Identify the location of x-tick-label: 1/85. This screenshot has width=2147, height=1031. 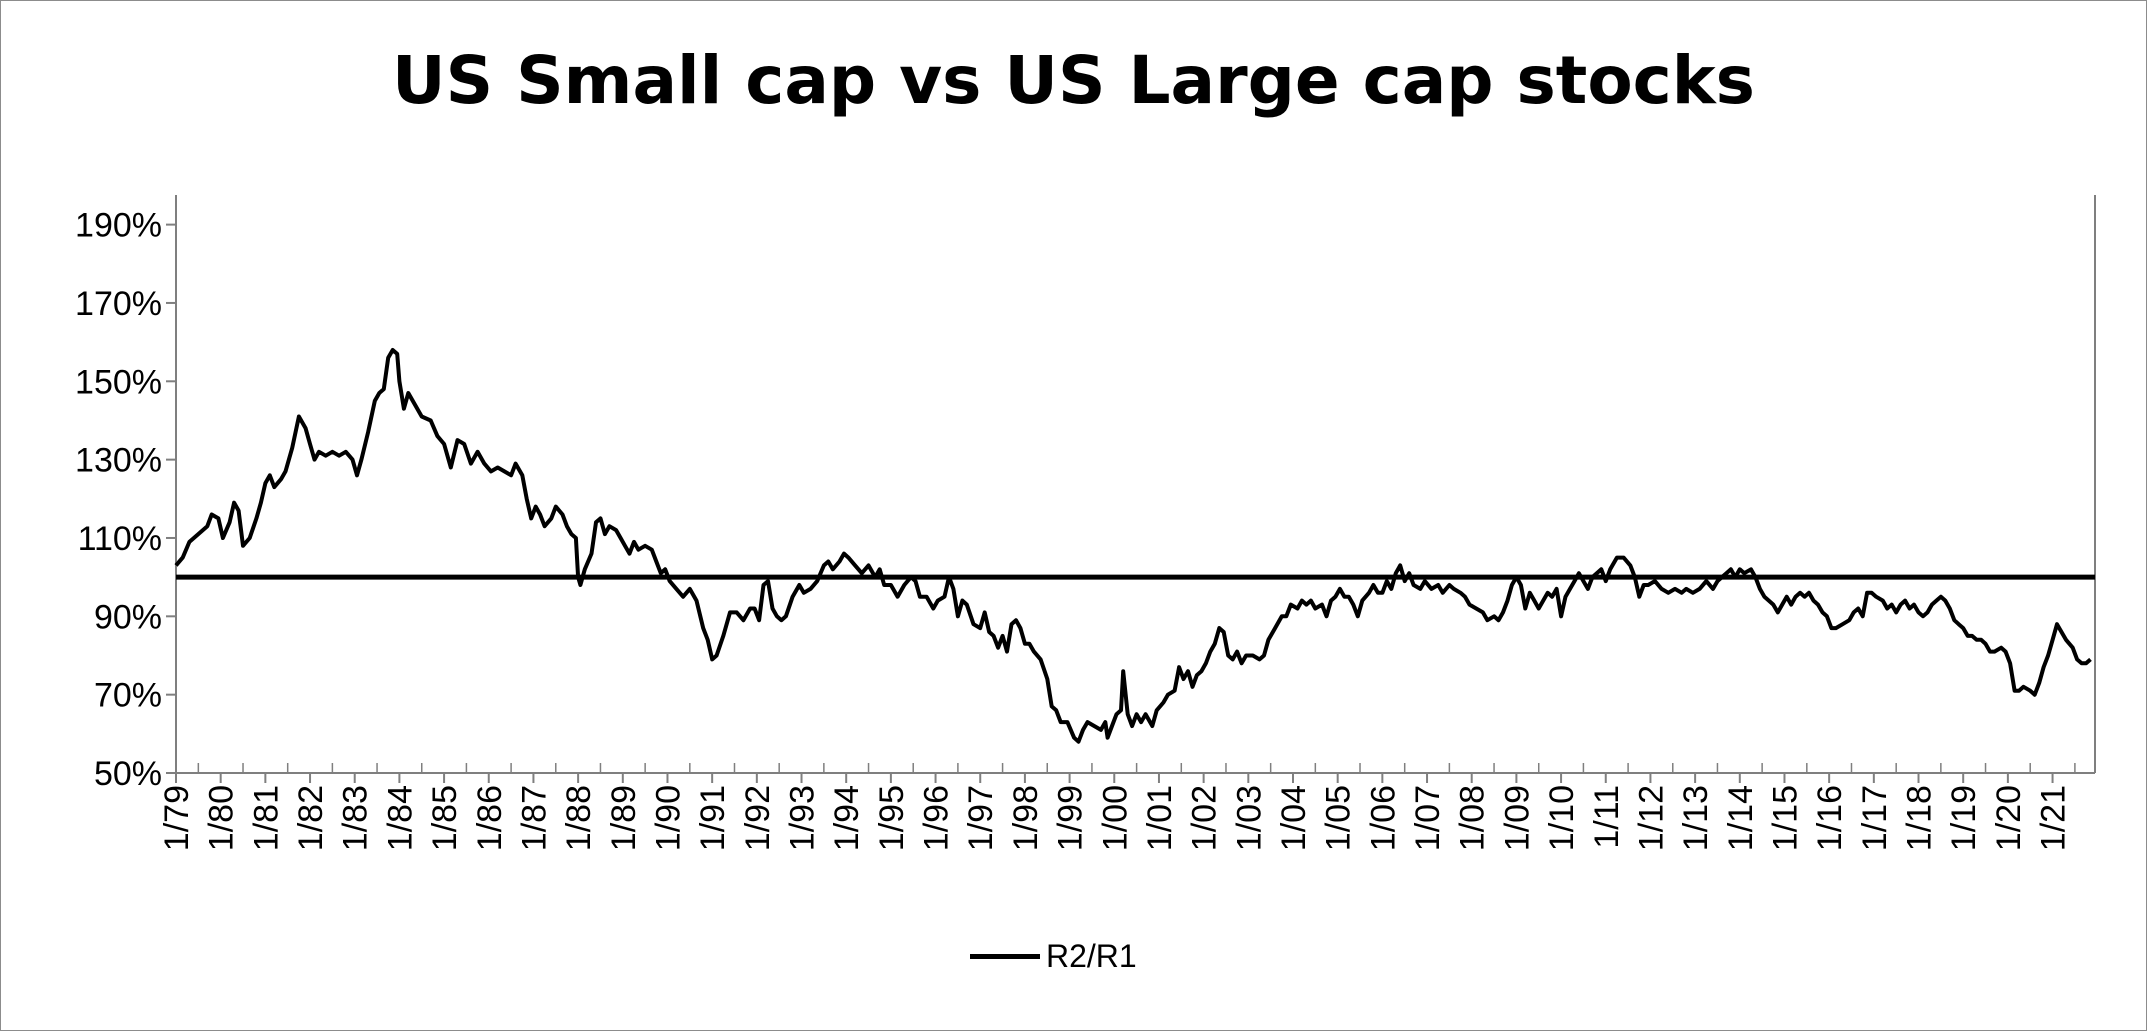
(445, 818).